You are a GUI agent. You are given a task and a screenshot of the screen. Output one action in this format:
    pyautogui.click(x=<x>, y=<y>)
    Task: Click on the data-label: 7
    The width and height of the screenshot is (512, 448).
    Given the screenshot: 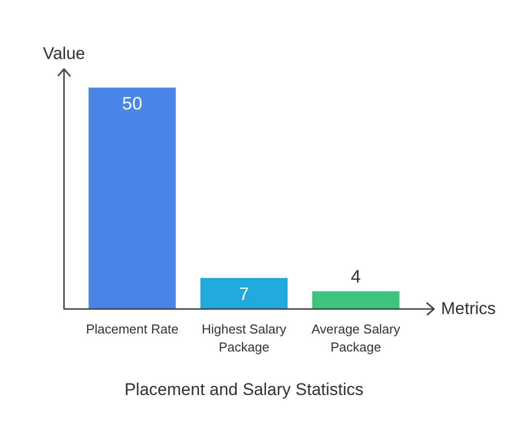 What is the action you would take?
    pyautogui.click(x=244, y=294)
    